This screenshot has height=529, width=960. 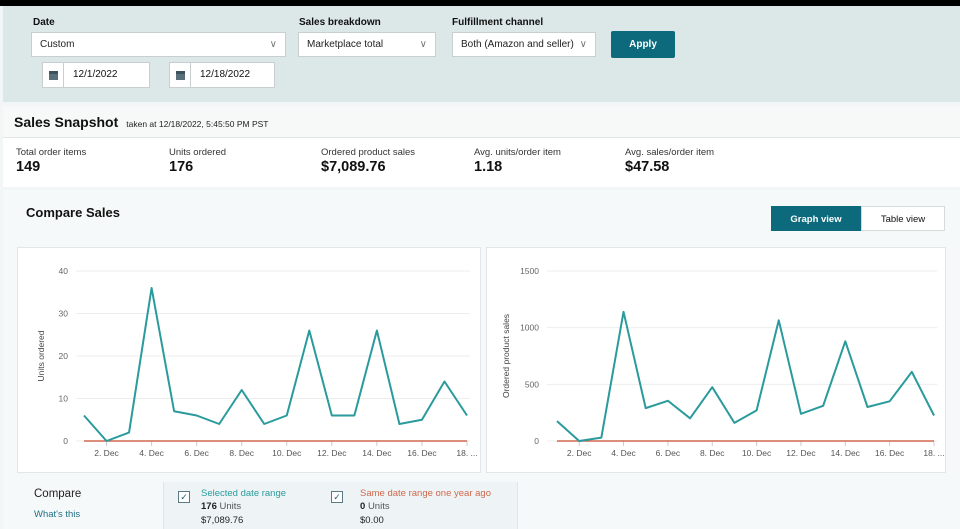 What do you see at coordinates (64, 314) in the screenshot?
I see `y-tick-label: 30` at bounding box center [64, 314].